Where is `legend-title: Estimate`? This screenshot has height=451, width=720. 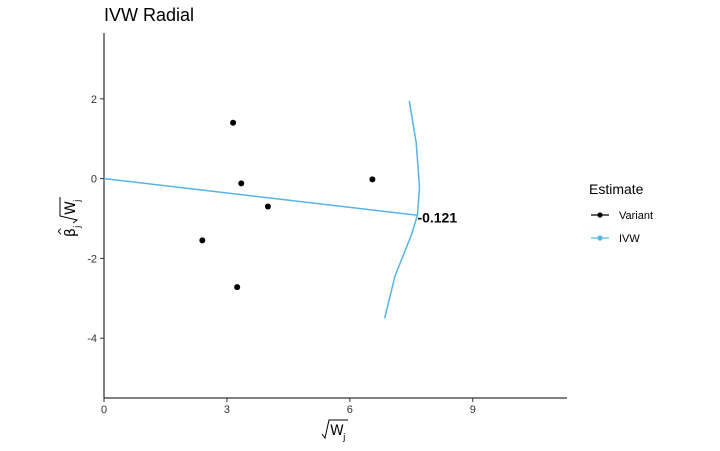
legend-title: Estimate is located at coordinates (616, 189).